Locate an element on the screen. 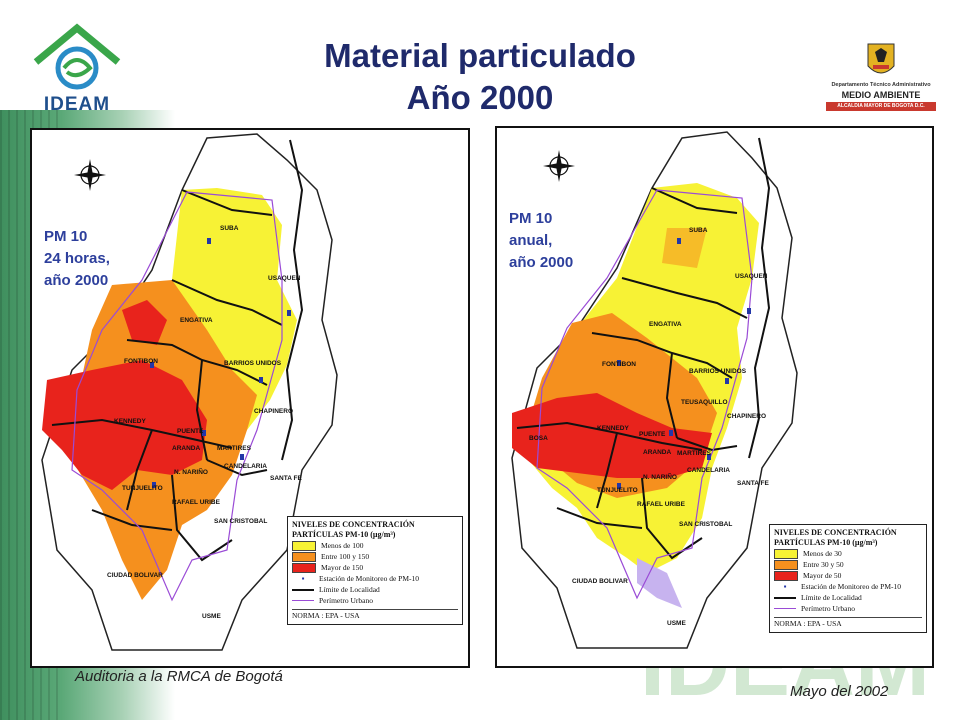 The image size is (960, 720). zone-lavender is located at coordinates (659, 583).